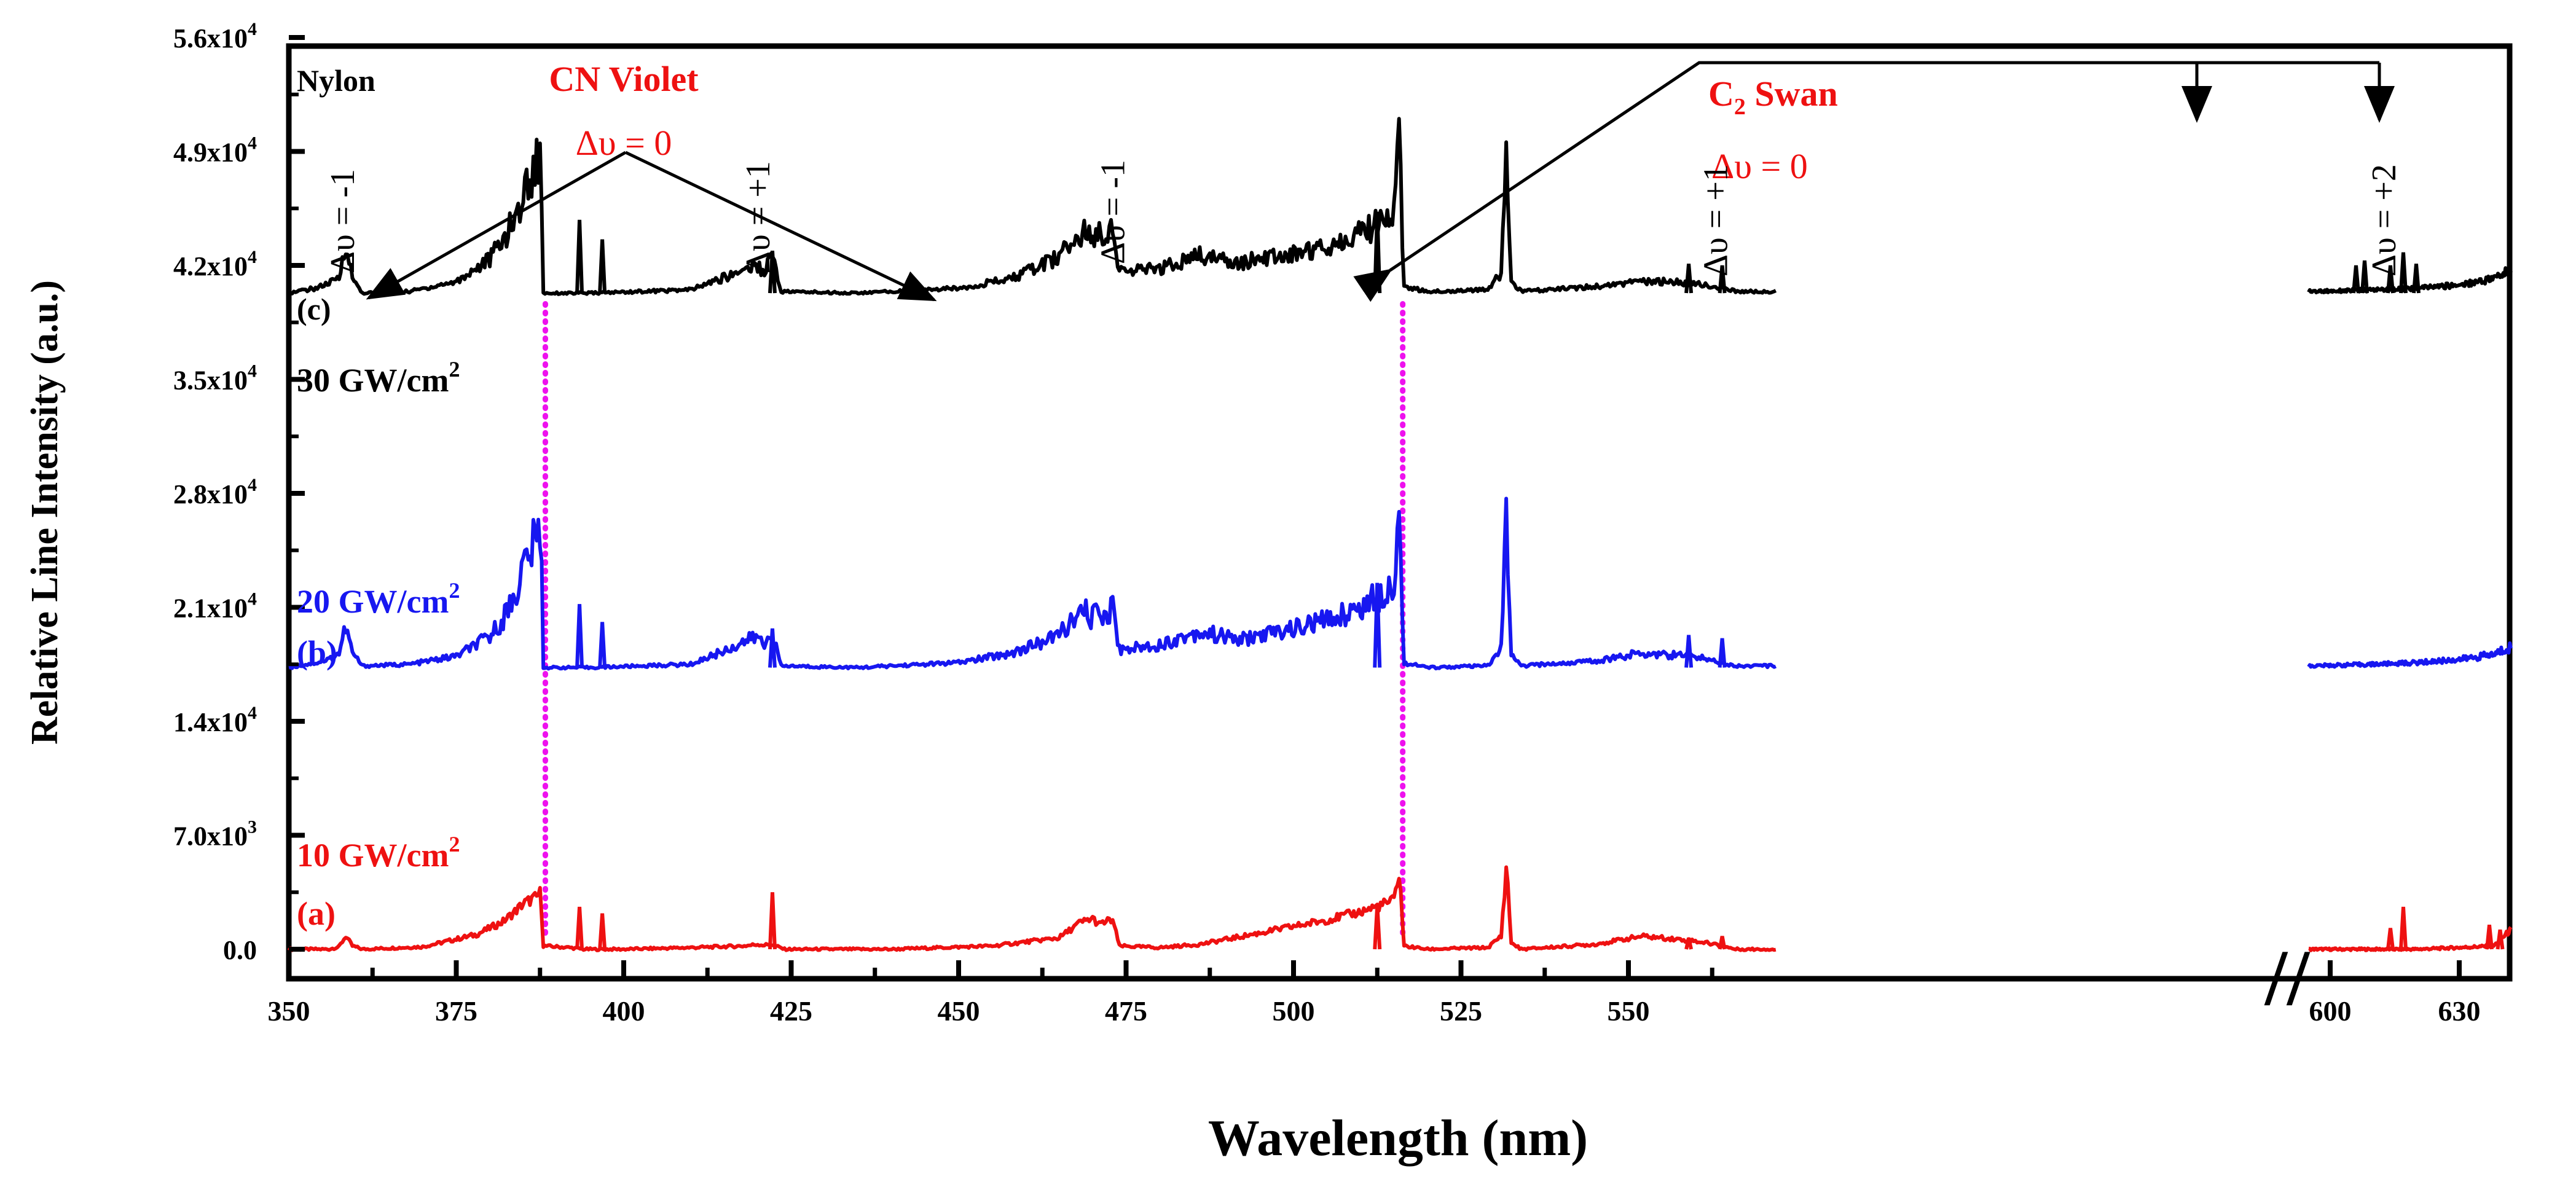 The height and width of the screenshot is (1187, 2576). Describe the element at coordinates (314, 309) in the screenshot. I see `series-c-tag: (c)` at that location.